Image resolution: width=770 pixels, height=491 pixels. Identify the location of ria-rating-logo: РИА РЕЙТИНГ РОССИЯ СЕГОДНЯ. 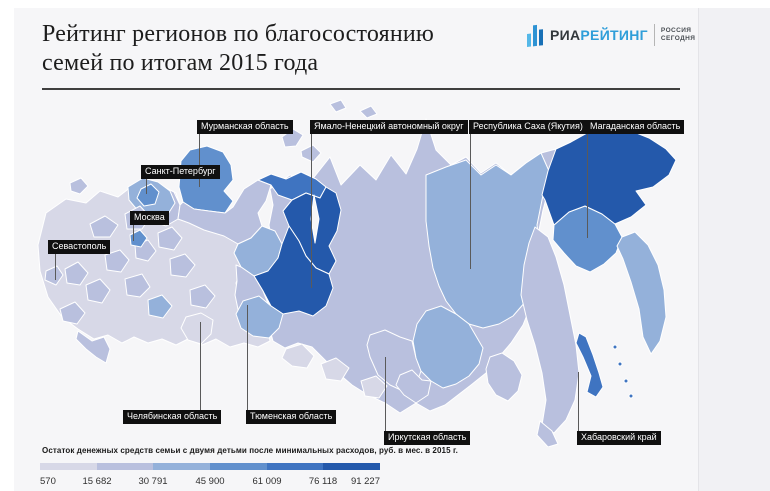
(611, 35).